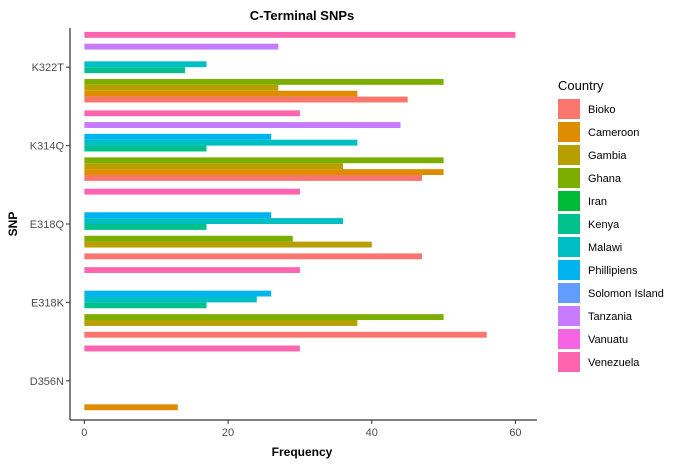 The width and height of the screenshot is (690, 466). I want to click on bar-k322t-cameroon, so click(221, 93).